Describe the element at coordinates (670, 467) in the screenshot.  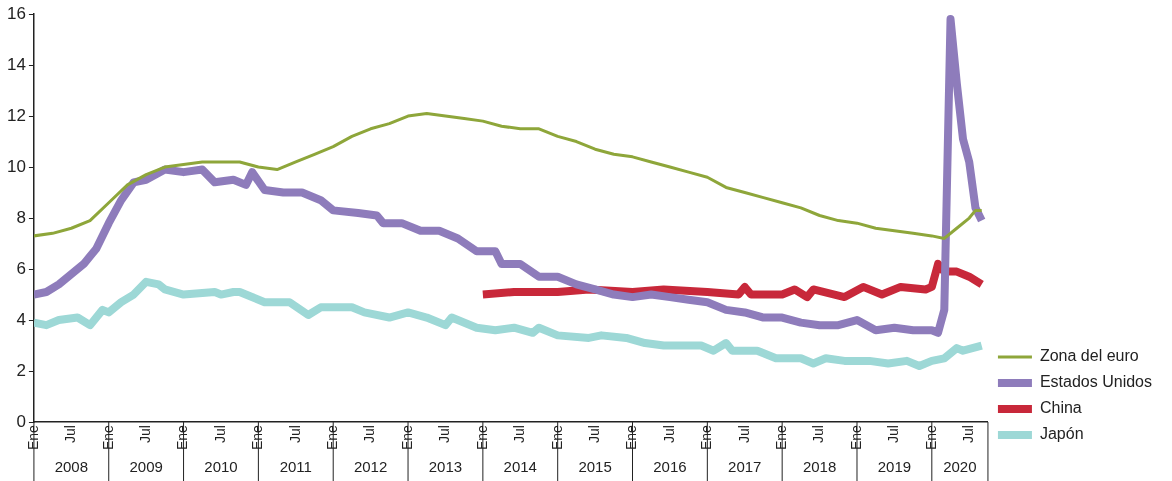
I see `text: 2016` at that location.